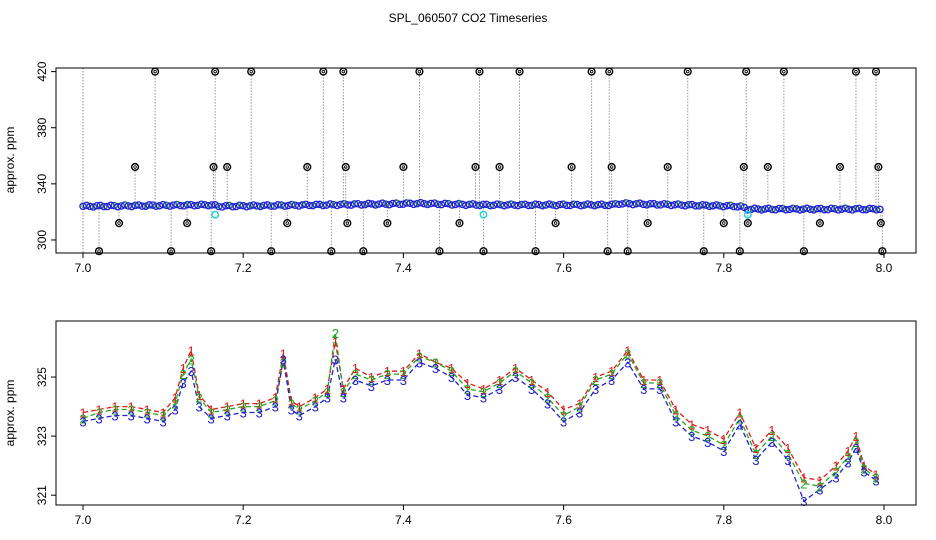 The width and height of the screenshot is (936, 540). What do you see at coordinates (42, 127) in the screenshot?
I see `top-y-tick-label: 380` at bounding box center [42, 127].